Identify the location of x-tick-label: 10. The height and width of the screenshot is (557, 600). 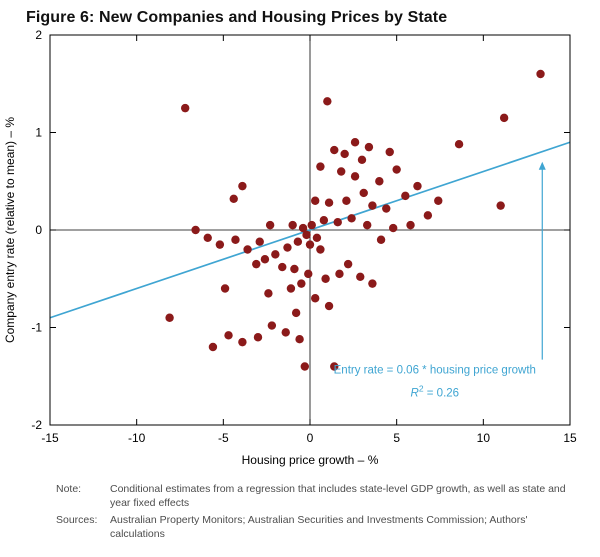
(484, 438).